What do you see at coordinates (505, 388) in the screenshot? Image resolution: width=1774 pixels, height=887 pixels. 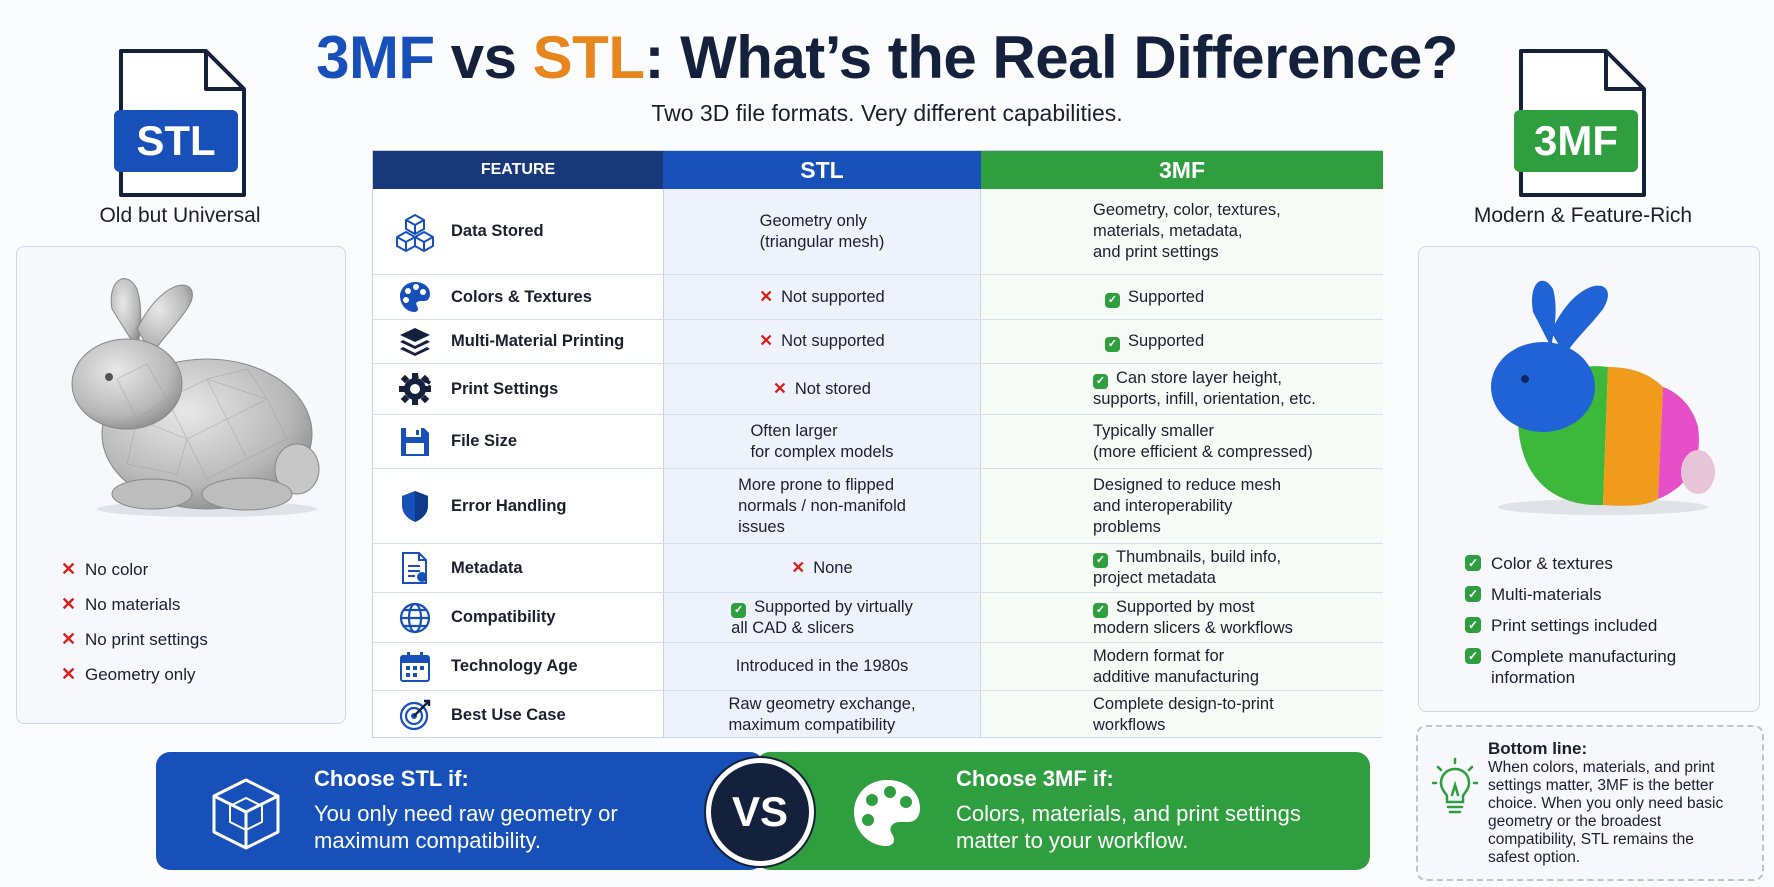 I see `feature-label: Print Settings` at bounding box center [505, 388].